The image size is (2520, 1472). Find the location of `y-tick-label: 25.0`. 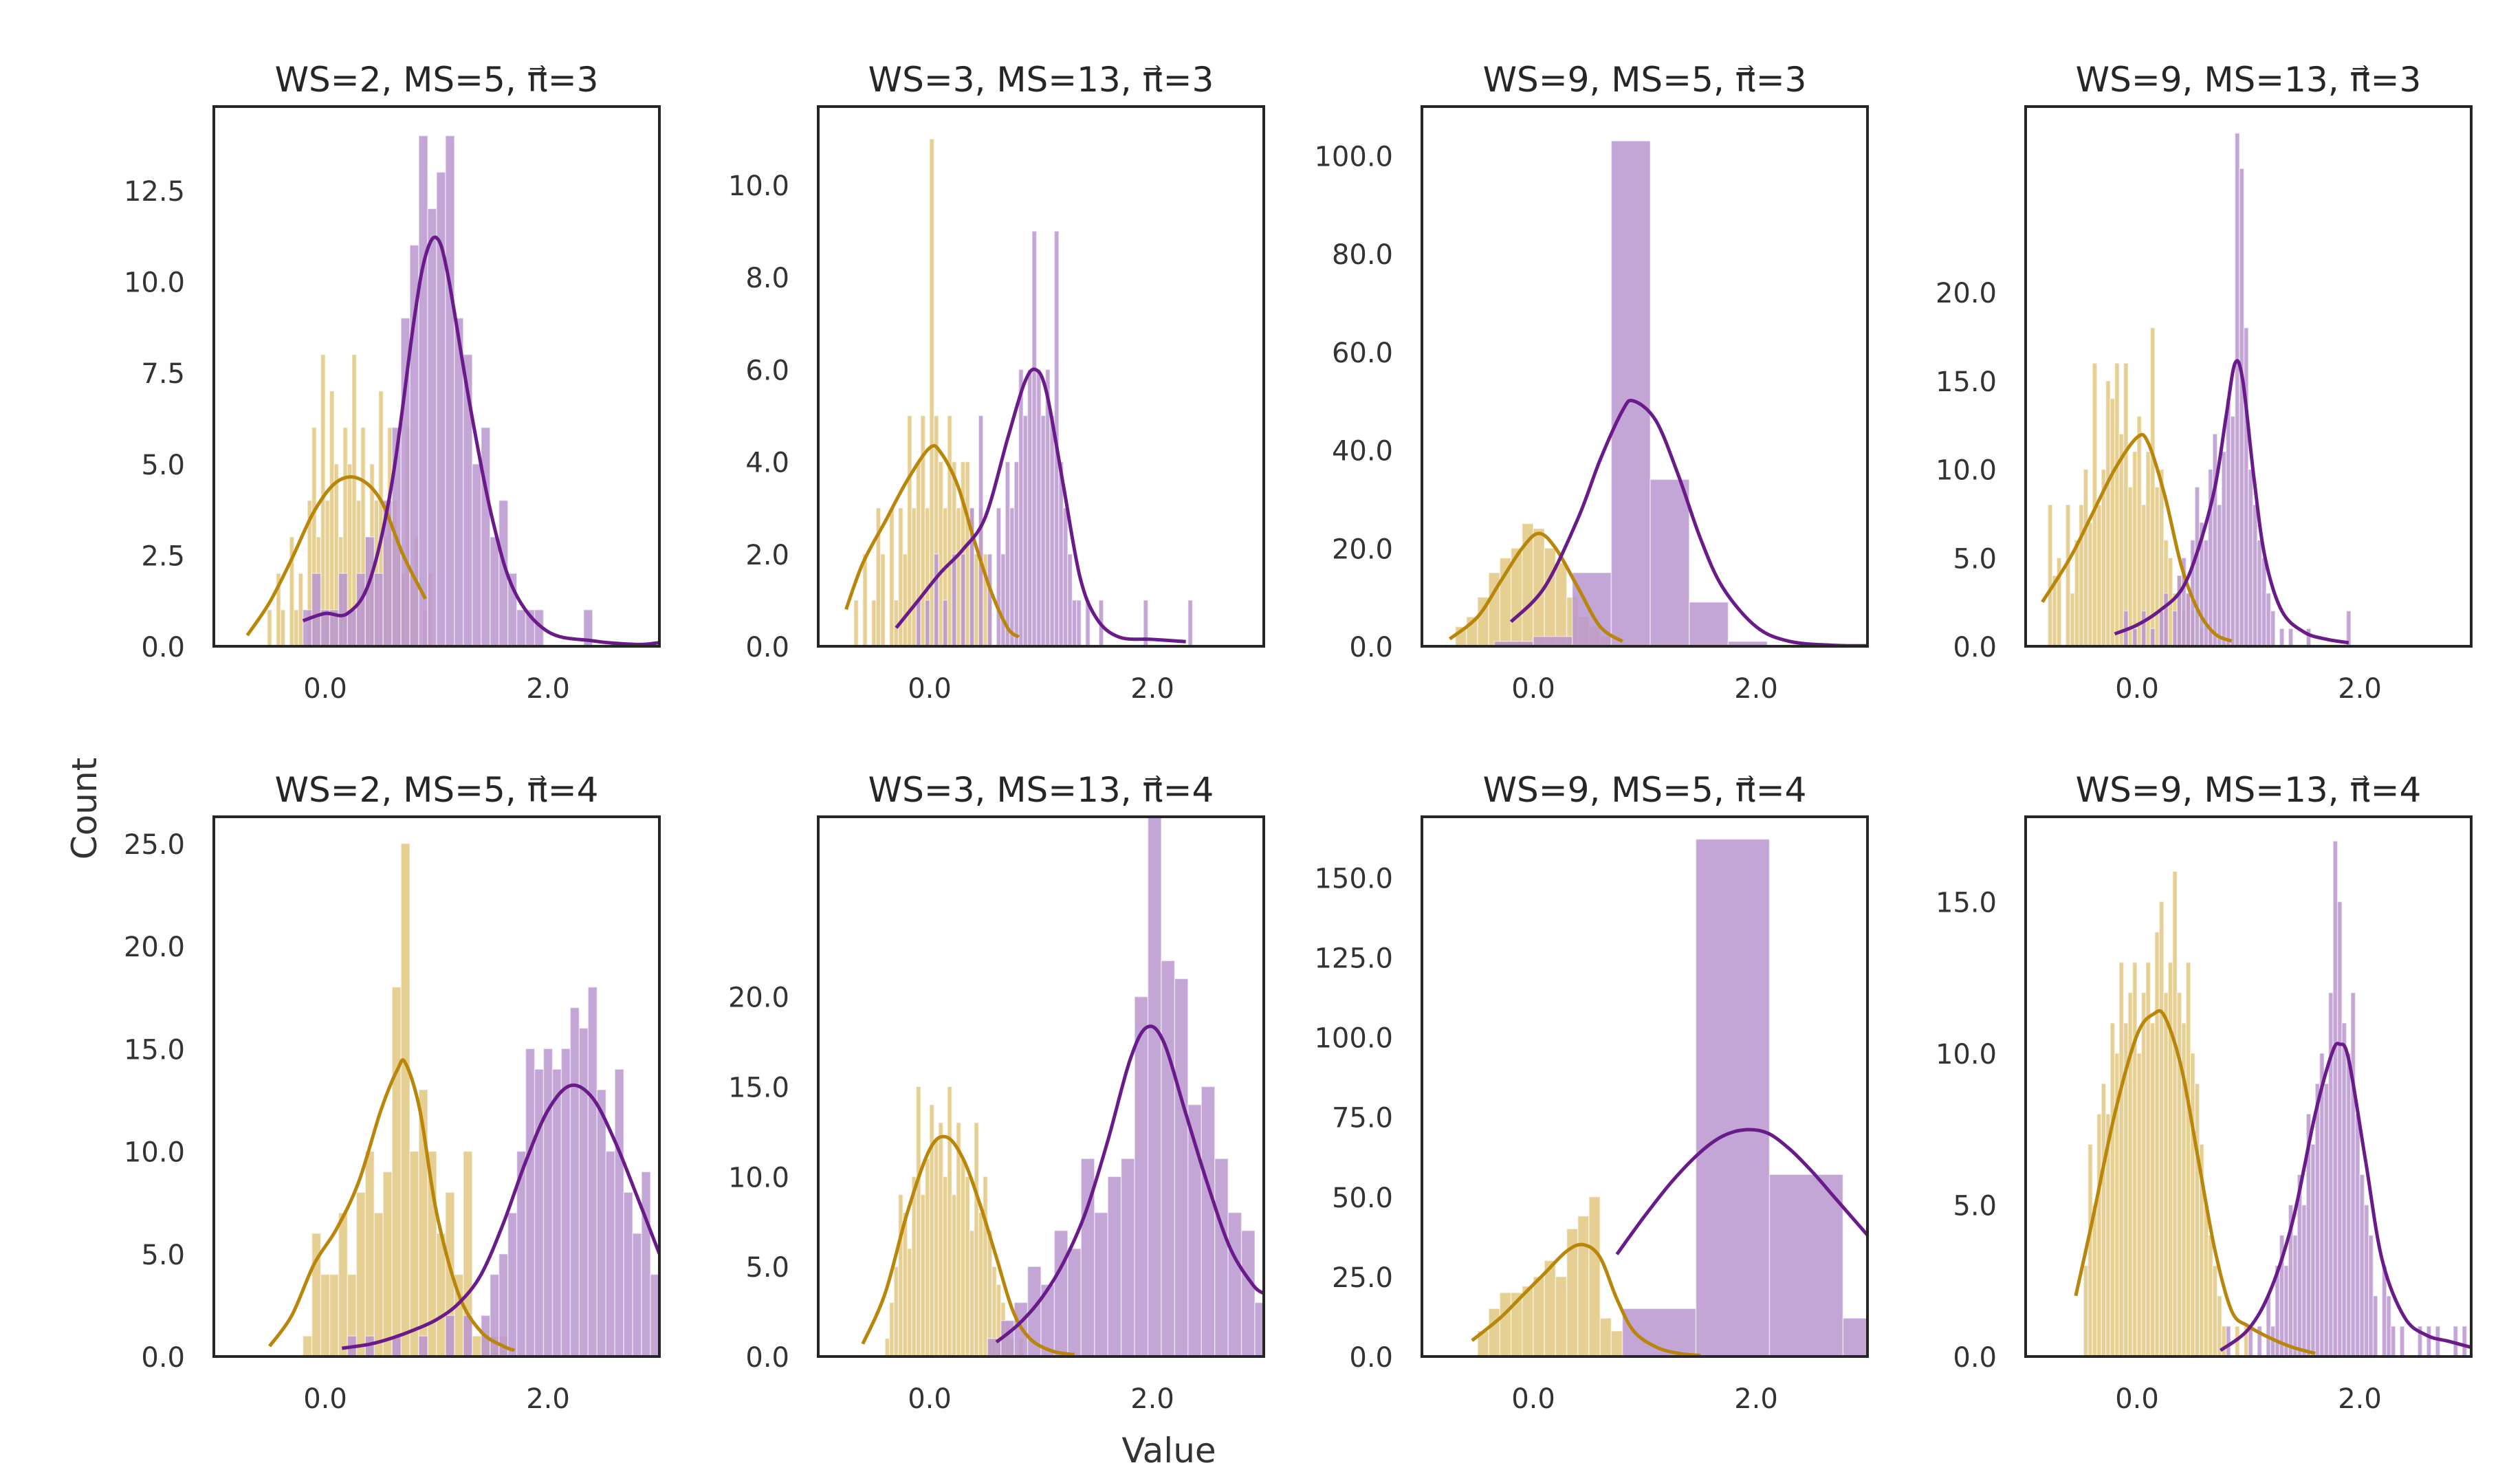

y-tick-label: 25.0 is located at coordinates (154, 845).